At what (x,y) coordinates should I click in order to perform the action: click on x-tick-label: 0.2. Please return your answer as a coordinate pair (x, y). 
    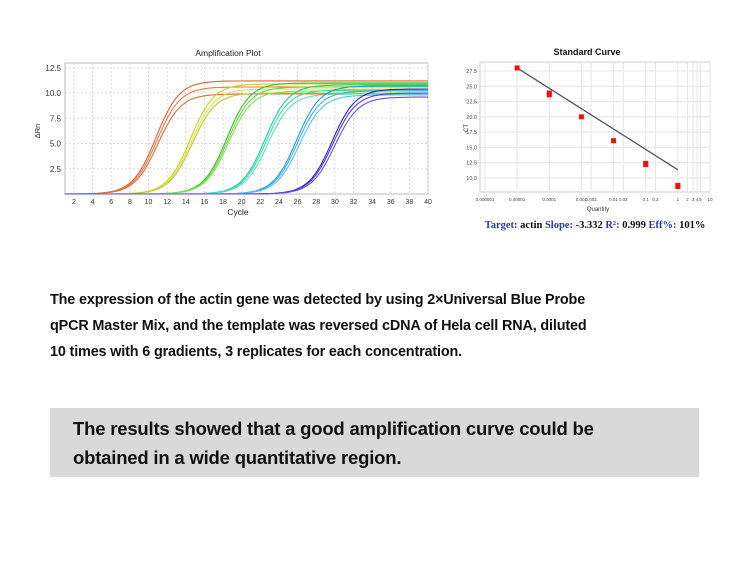
    Looking at the image, I should click on (655, 199).